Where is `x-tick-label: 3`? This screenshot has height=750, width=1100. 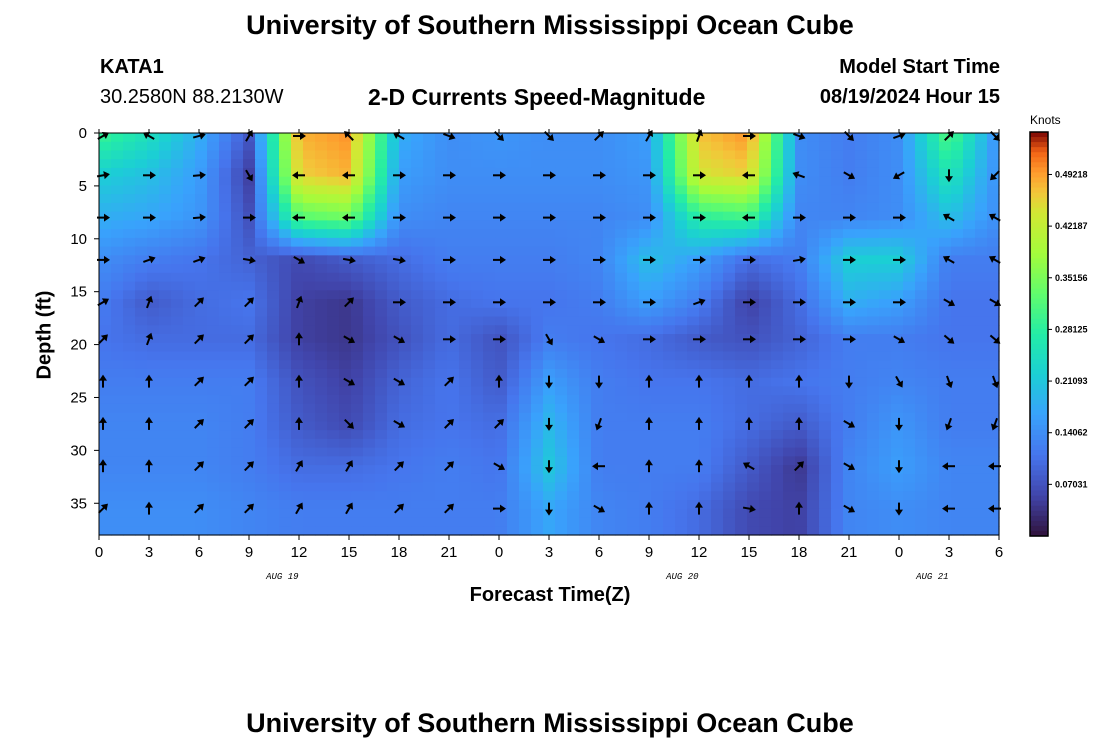
x-tick-label: 3 is located at coordinates (149, 552).